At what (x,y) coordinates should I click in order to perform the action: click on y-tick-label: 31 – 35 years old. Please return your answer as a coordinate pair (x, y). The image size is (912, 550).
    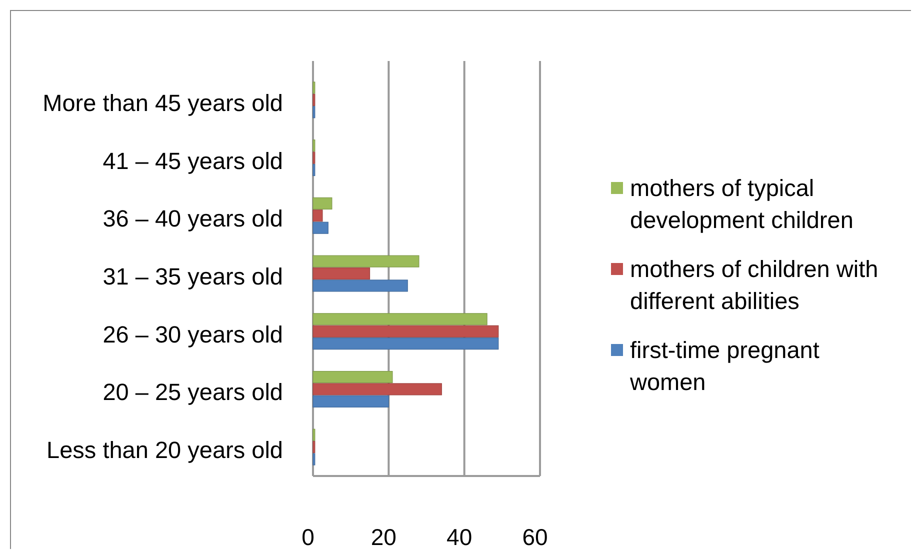
    Looking at the image, I should click on (192, 277).